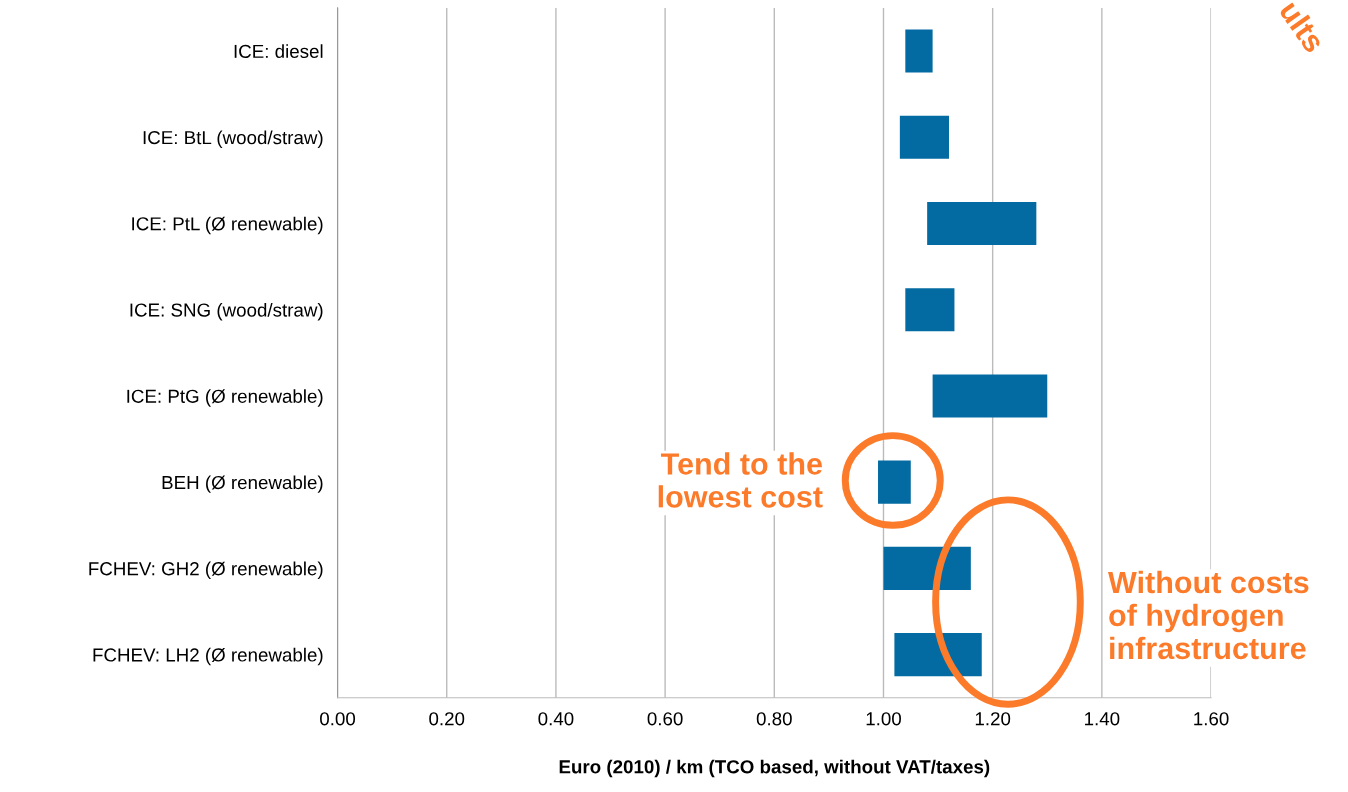 This screenshot has width=1348, height=792. Describe the element at coordinates (774, 719) in the screenshot. I see `x-tick-label: 0.80` at that location.